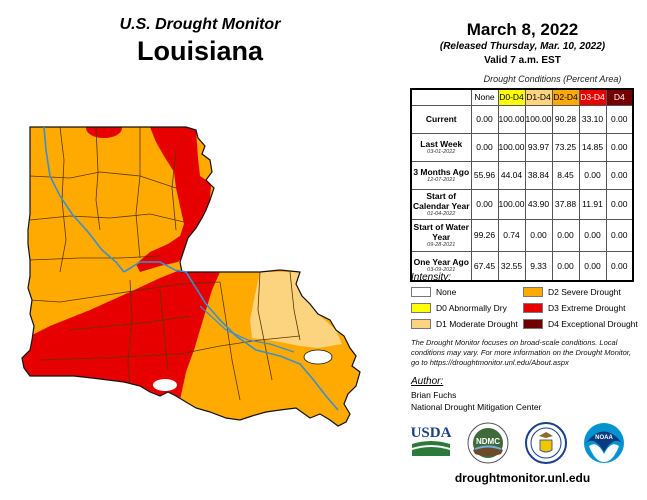  Describe the element at coordinates (484, 175) in the screenshot. I see `cell-value: 55.96` at that location.